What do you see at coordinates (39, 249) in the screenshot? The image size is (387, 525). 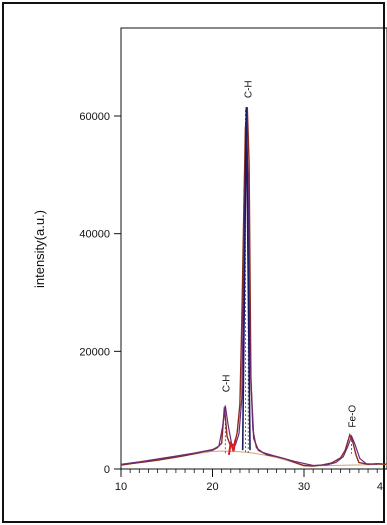 I see `y-axis-title: intensity(a.u.)` at bounding box center [39, 249].